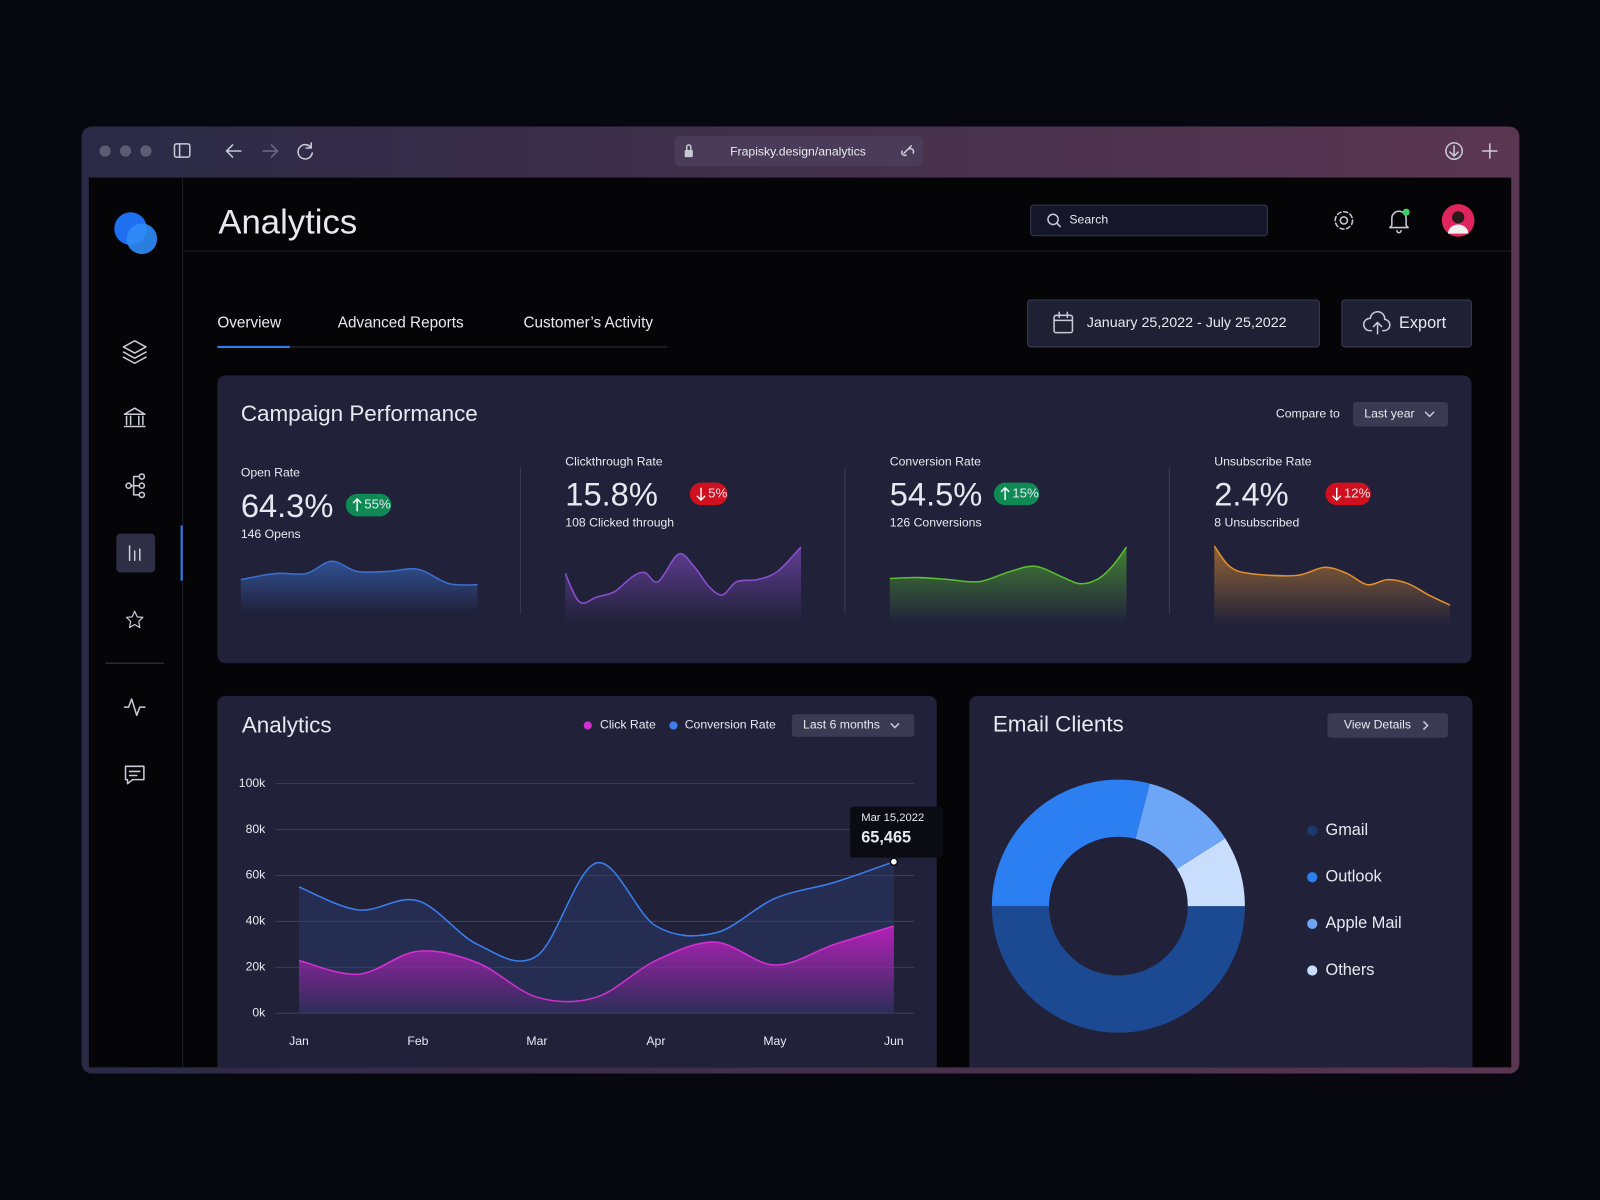  What do you see at coordinates (1058, 723) in the screenshot?
I see `card-title: Email Clients` at bounding box center [1058, 723].